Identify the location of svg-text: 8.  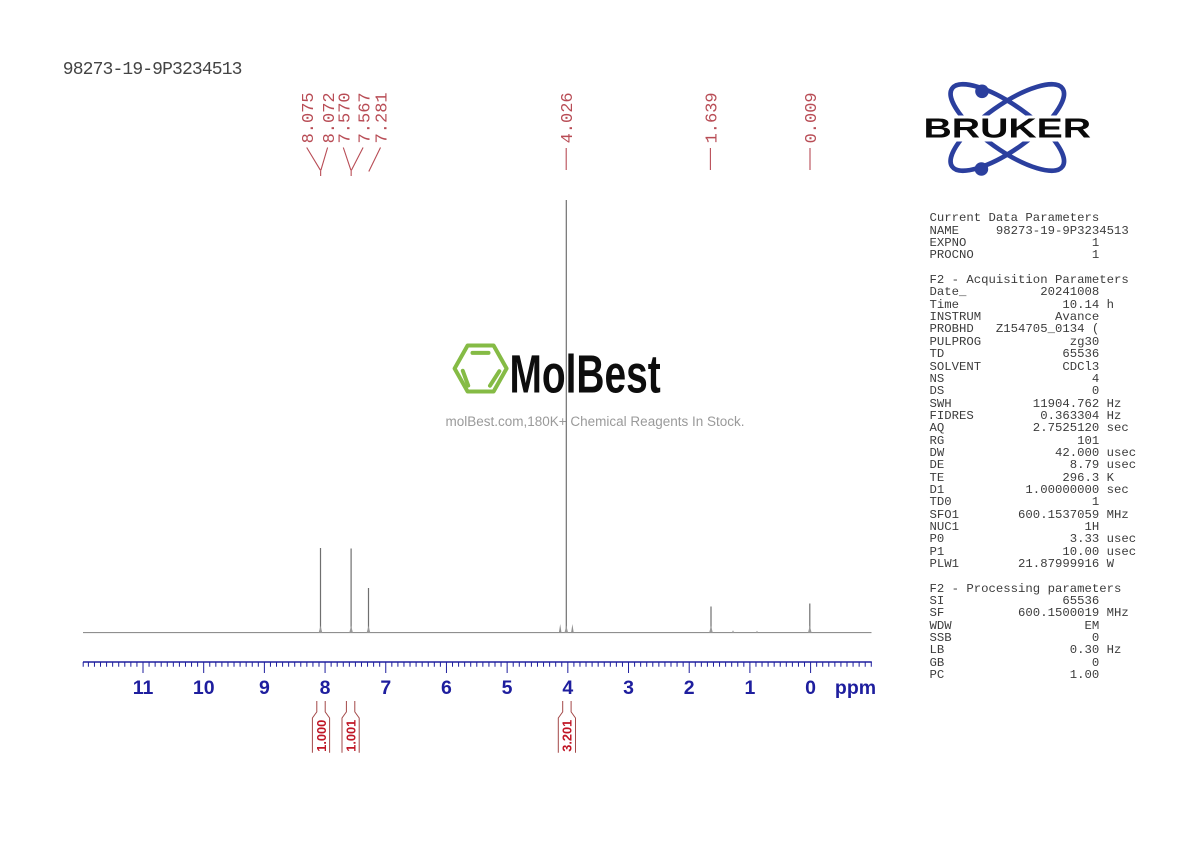
(325, 688).